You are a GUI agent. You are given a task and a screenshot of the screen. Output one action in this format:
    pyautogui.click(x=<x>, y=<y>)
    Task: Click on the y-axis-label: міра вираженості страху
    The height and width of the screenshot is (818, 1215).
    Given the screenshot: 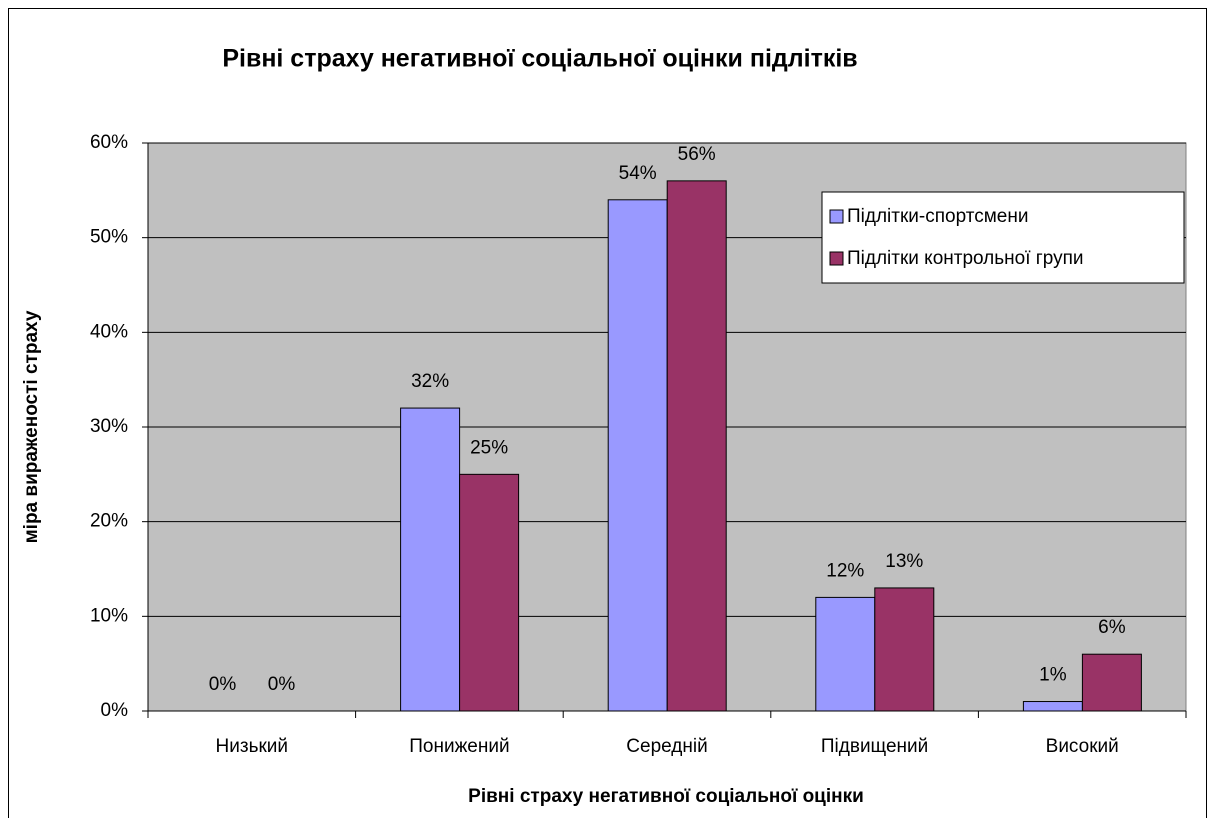 What is the action you would take?
    pyautogui.click(x=31, y=426)
    